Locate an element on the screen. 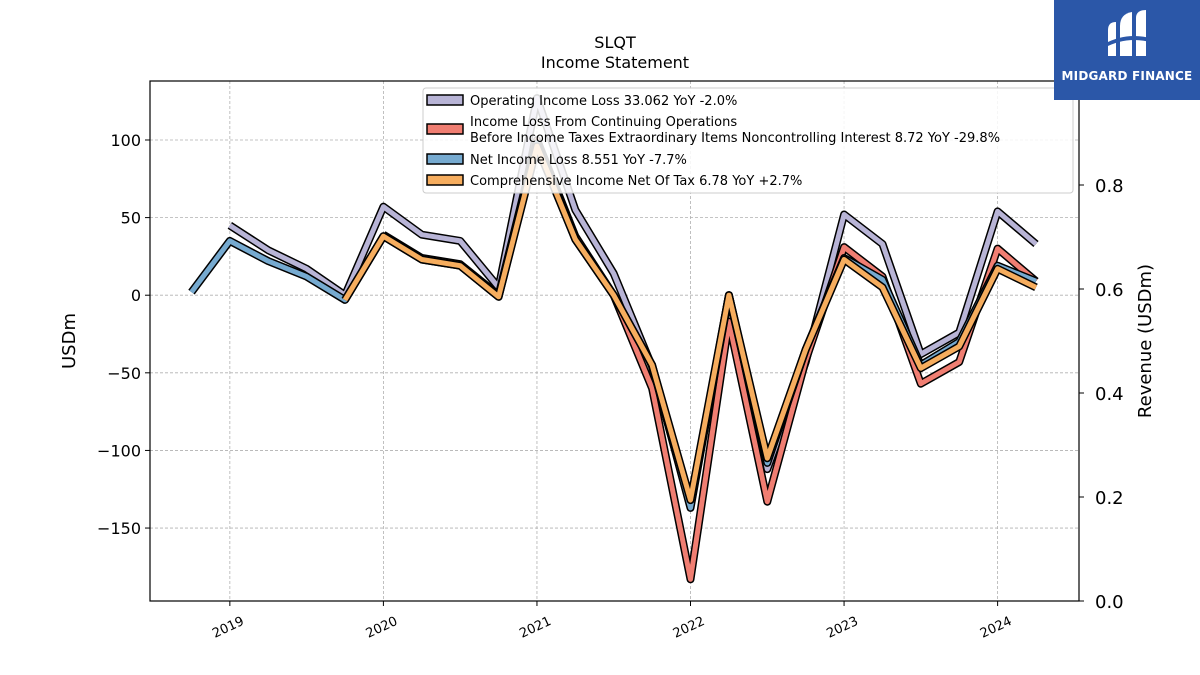  y2-tick-label: 0.6 is located at coordinates (1109, 290).